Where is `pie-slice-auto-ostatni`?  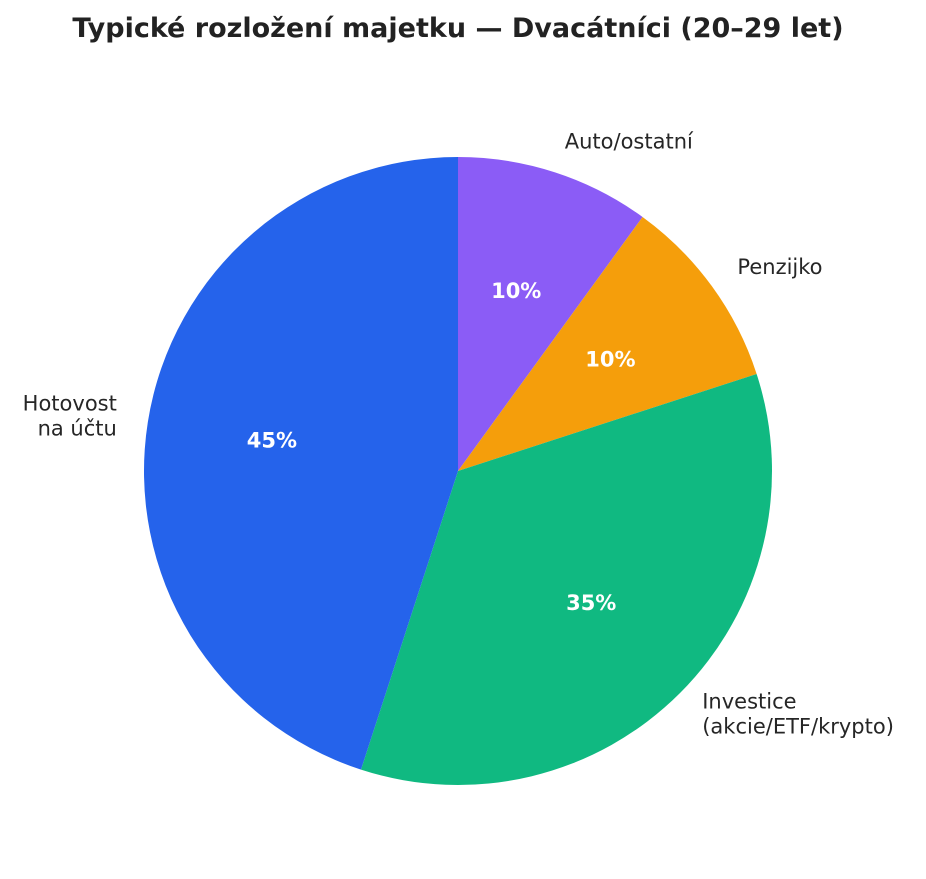 pie-slice-auto-ostatni is located at coordinates (550, 314).